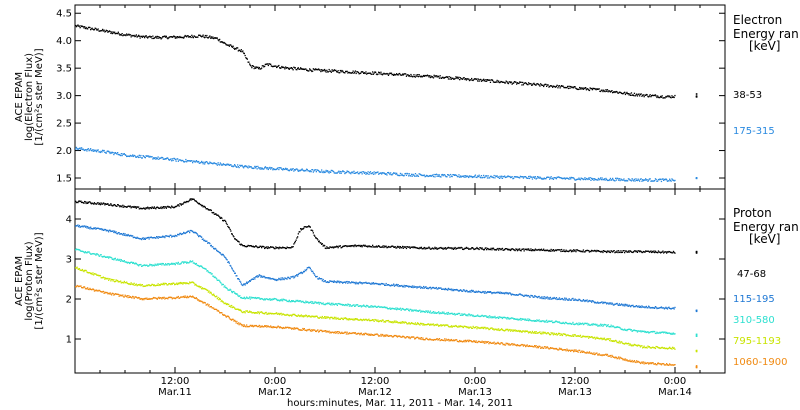 The width and height of the screenshot is (800, 410). I want to click on x-tick-label-time: 0:00, so click(475, 381).